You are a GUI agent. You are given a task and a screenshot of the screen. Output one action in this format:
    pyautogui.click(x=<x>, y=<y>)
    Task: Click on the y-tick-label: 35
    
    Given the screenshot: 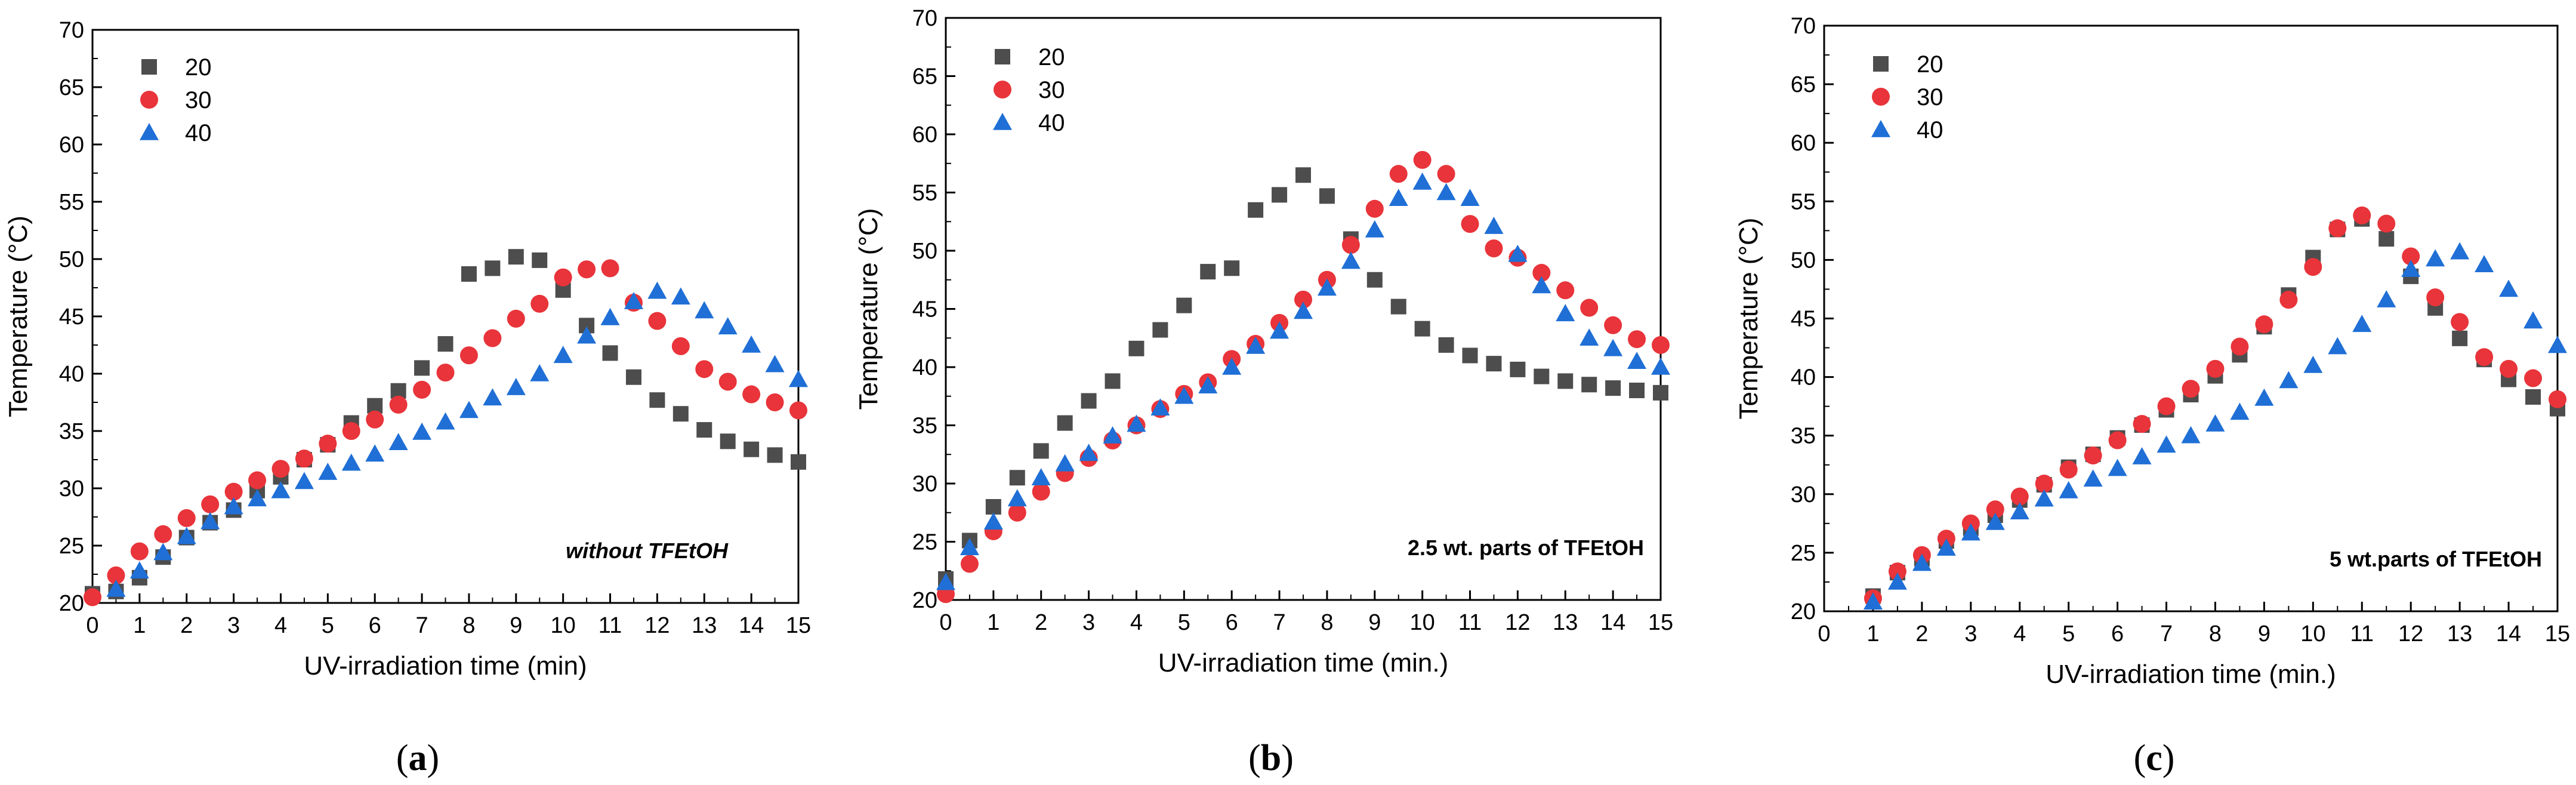 What is the action you would take?
    pyautogui.click(x=924, y=426)
    